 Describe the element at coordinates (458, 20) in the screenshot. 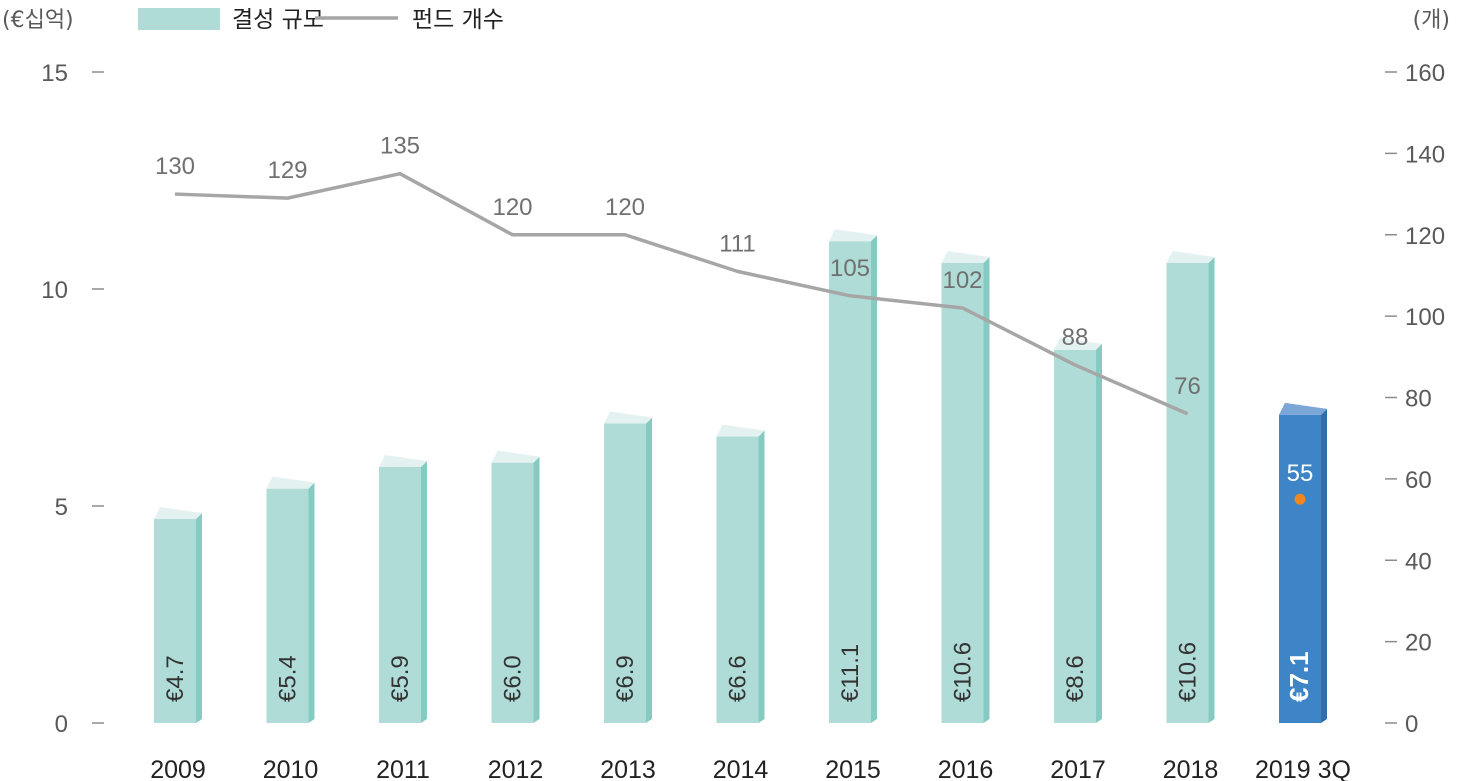

I see `legend-line-label: 펀드 개수` at that location.